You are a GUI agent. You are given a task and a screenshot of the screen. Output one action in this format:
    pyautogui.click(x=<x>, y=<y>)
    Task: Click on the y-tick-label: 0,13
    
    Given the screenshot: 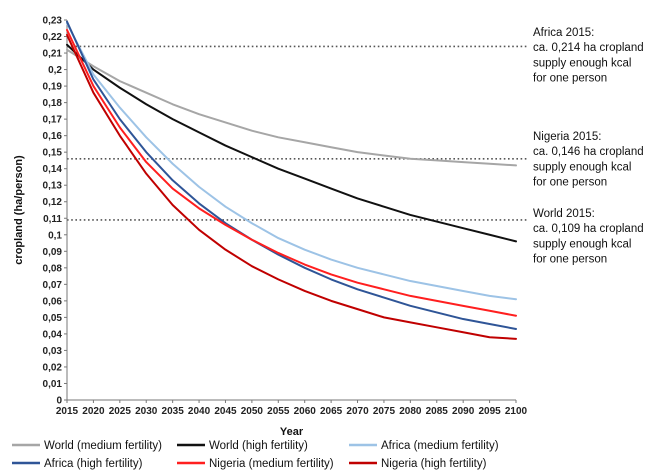 What is the action you would take?
    pyautogui.click(x=53, y=186)
    